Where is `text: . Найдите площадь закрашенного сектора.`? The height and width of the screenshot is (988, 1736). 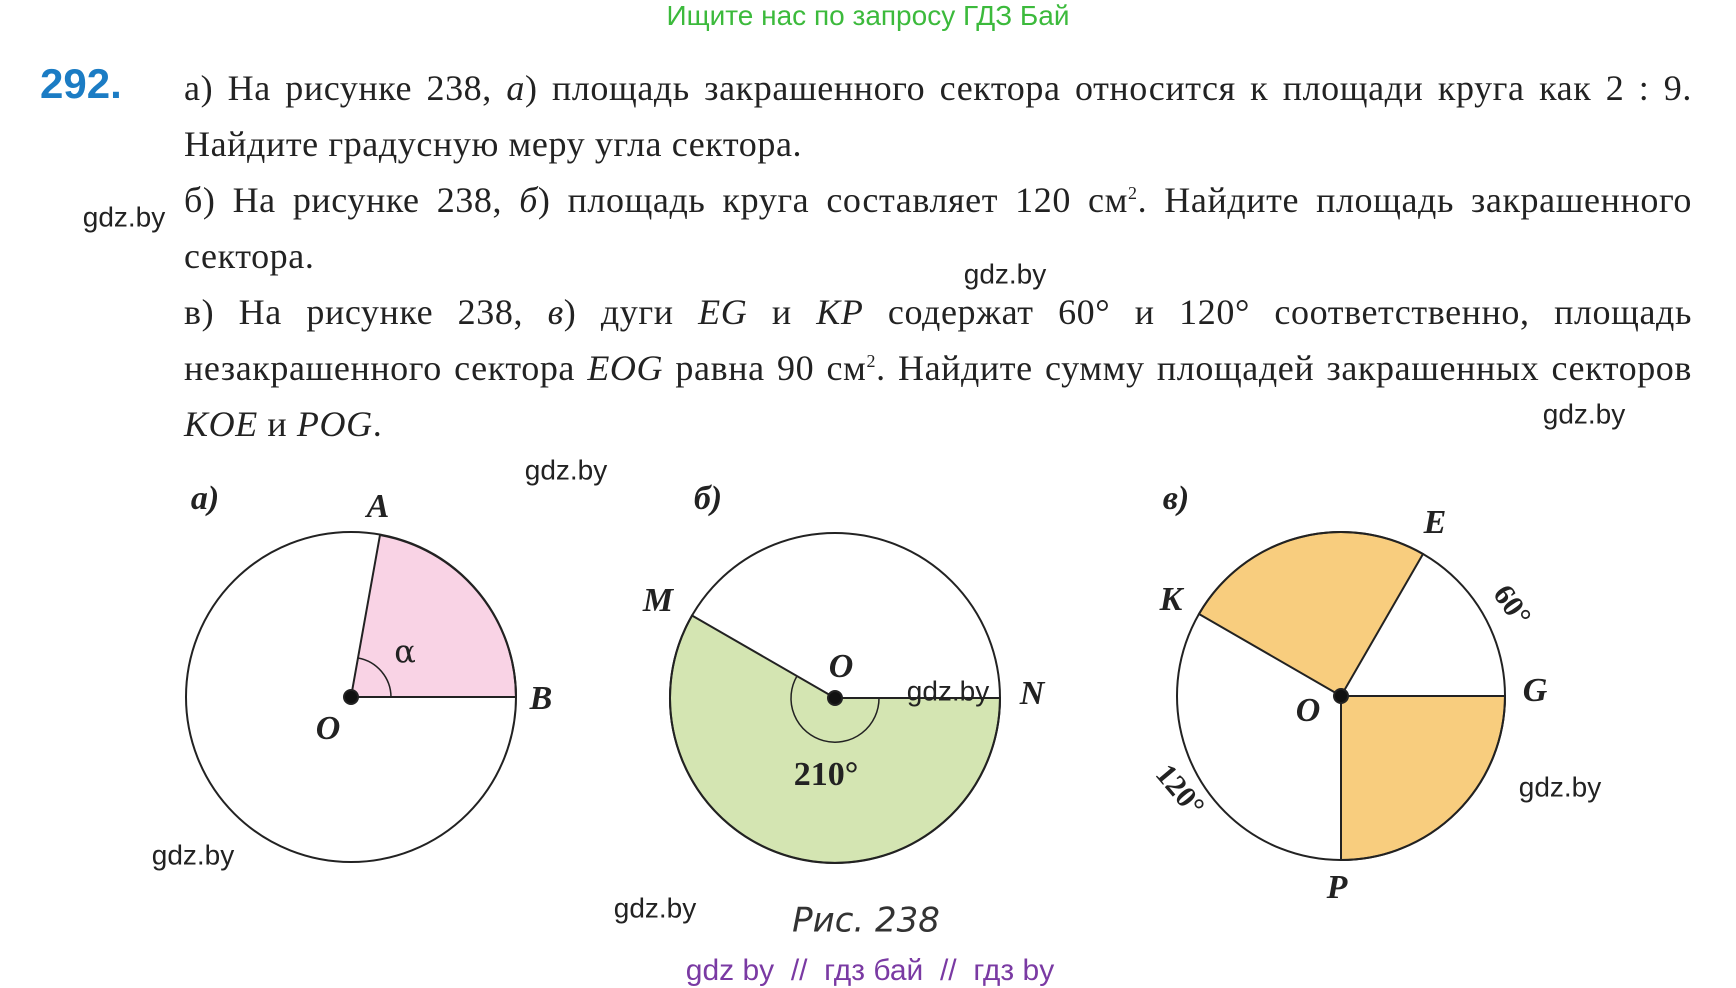
text: . Найдите площадь закрашенного сектора. is located at coordinates (938, 228).